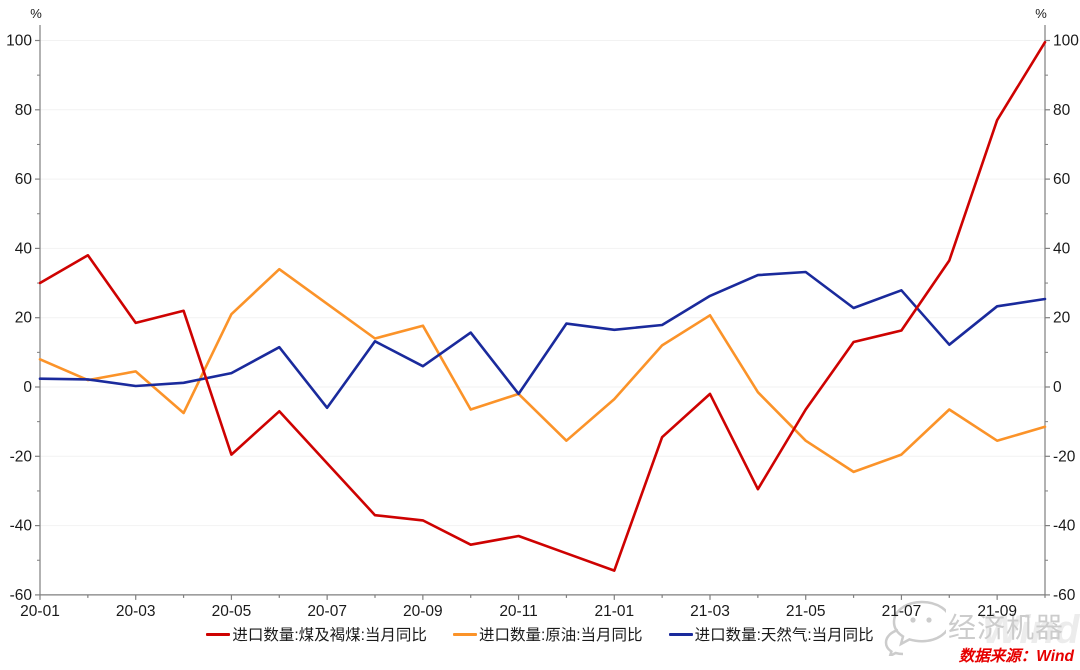 The height and width of the screenshot is (670, 1080). Describe the element at coordinates (710, 611) in the screenshot. I see `svg-text: 21-03` at that location.